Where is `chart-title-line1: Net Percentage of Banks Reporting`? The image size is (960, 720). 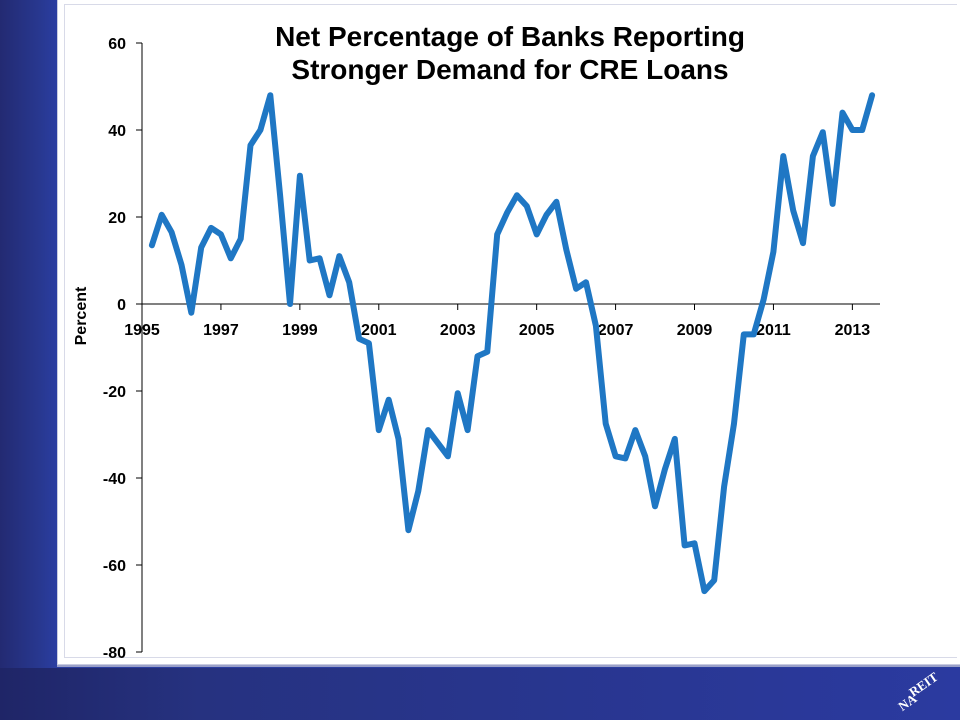 chart-title-line1: Net Percentage of Banks Reporting is located at coordinates (510, 36).